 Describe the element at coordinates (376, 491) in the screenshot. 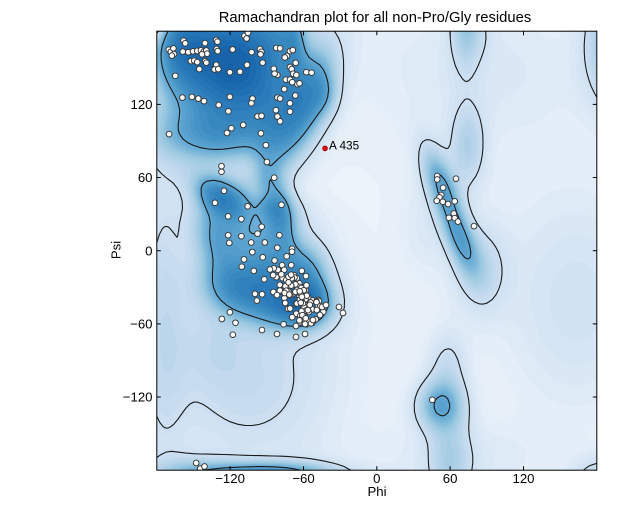

I see `svg-text: Phi` at that location.